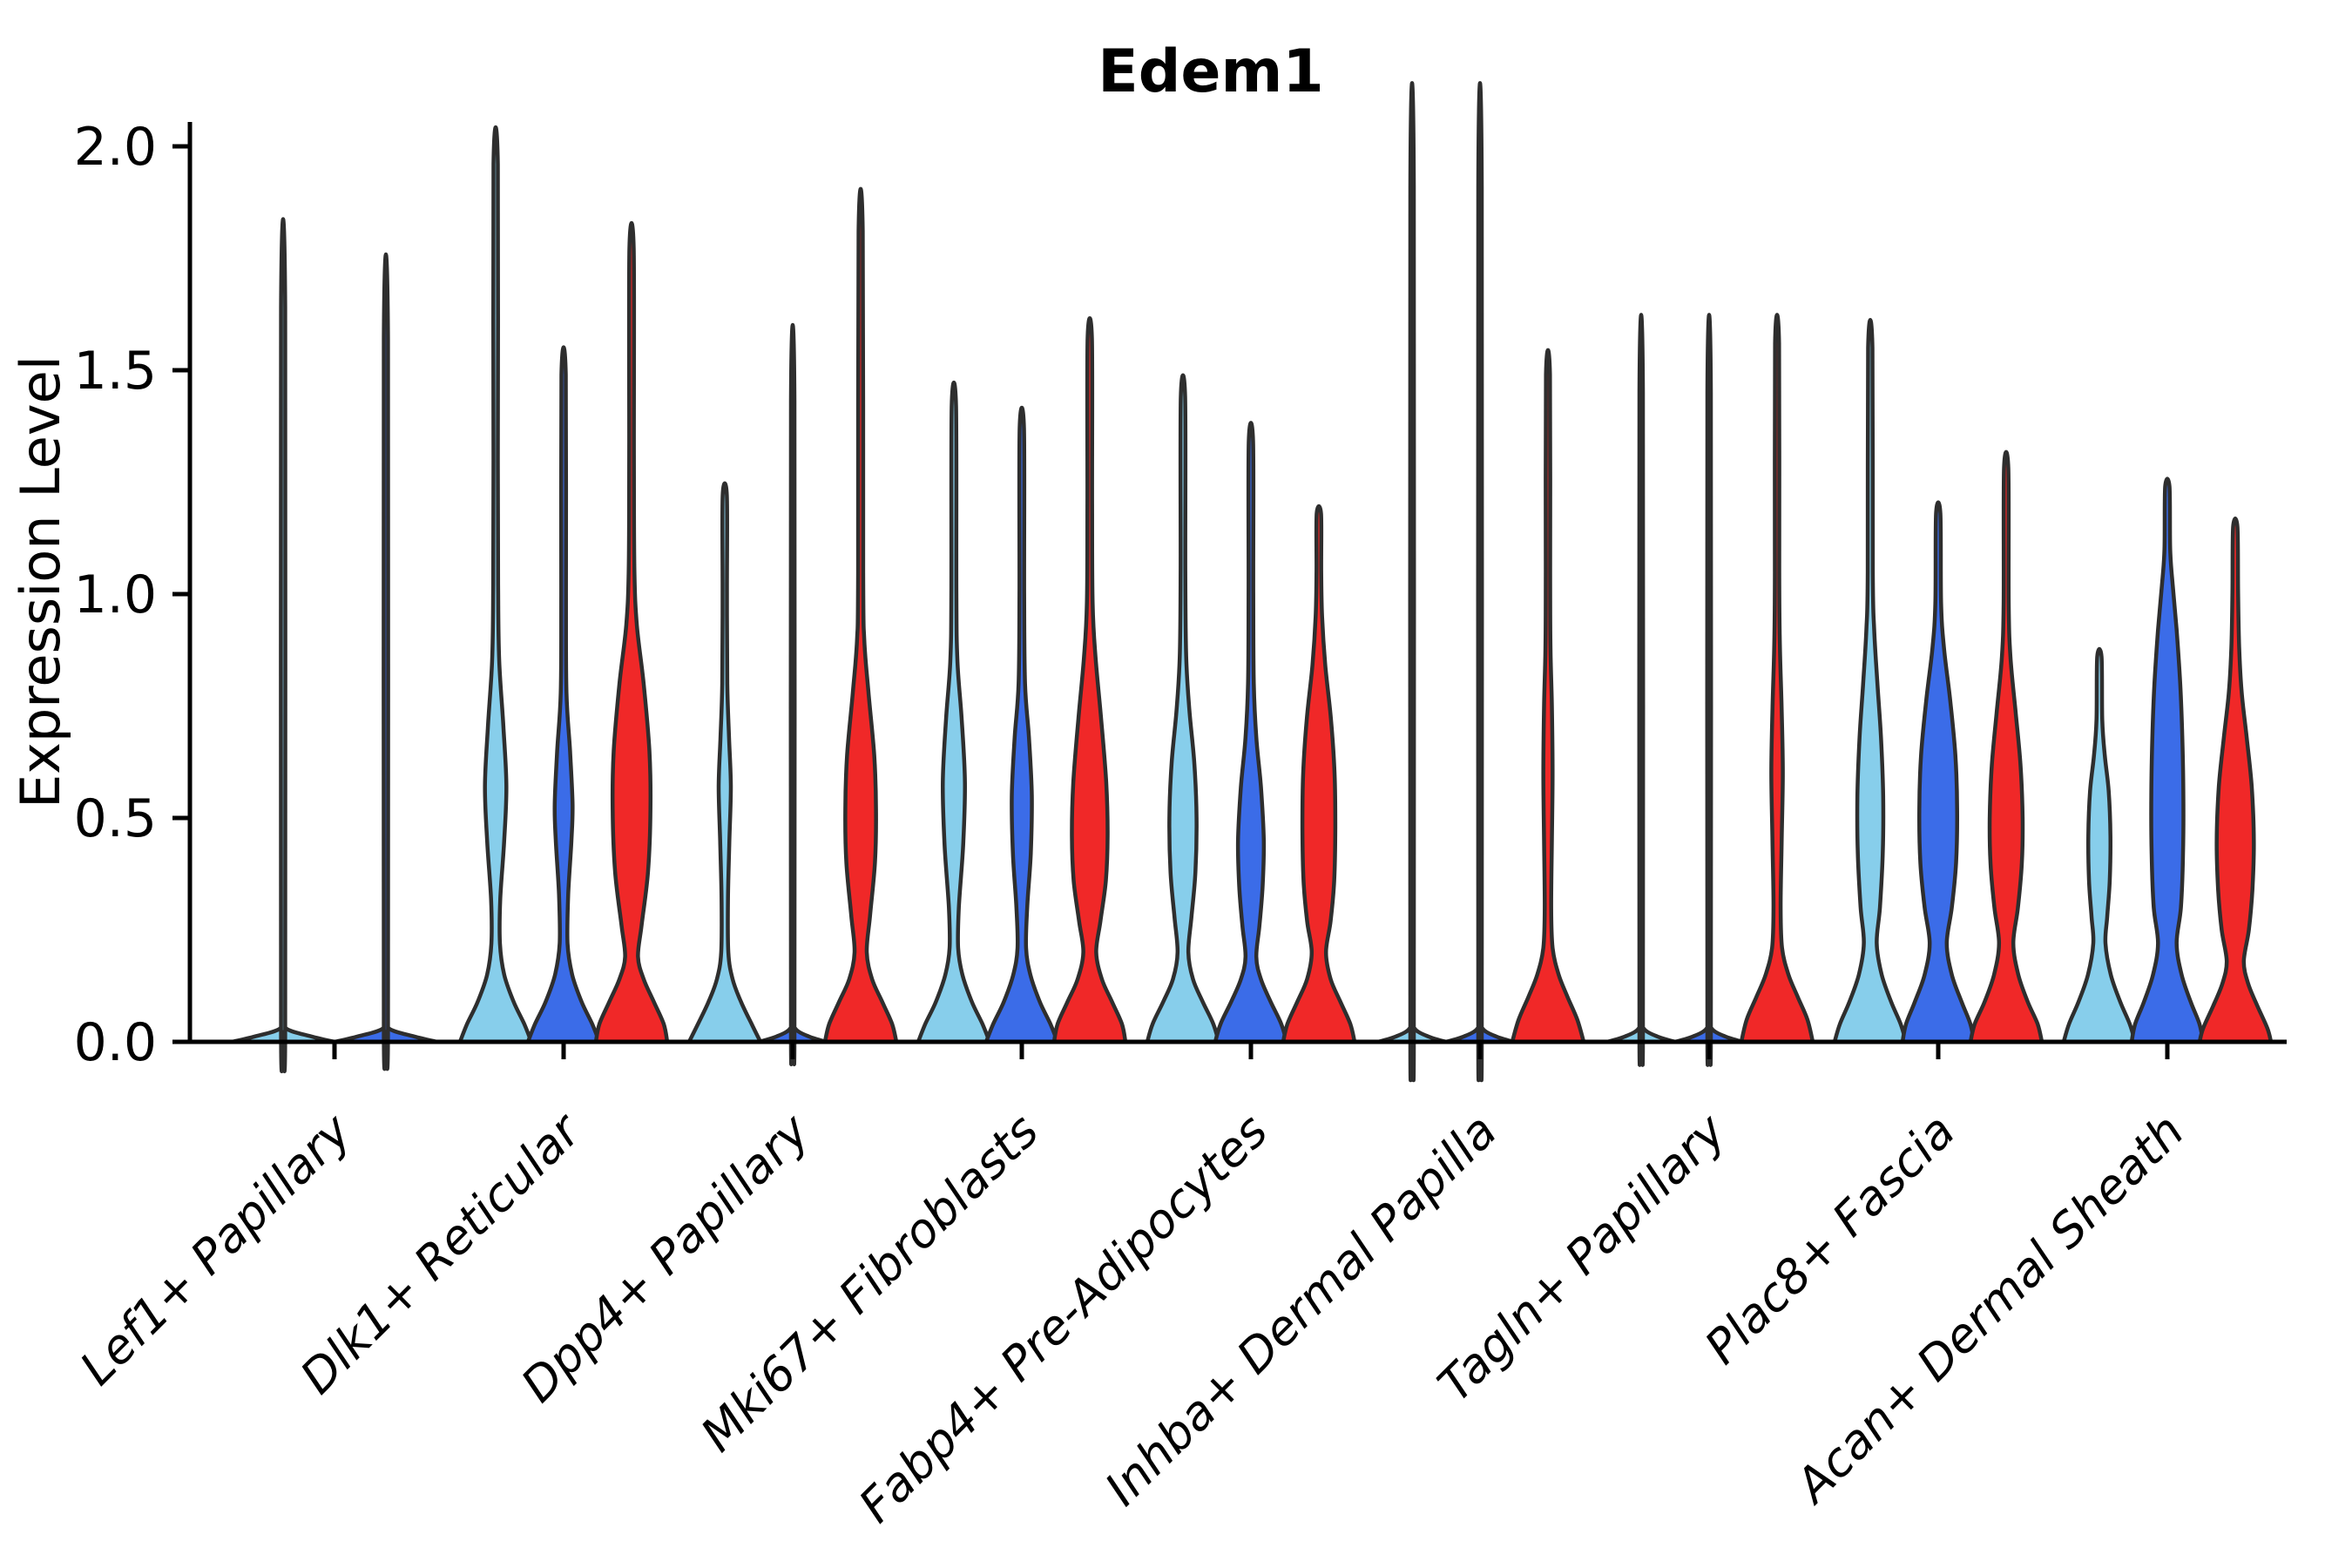 The image size is (2352, 1568). What do you see at coordinates (1988, 1310) in the screenshot?
I see `x-tick-label-acan-dermal-sheath: Acan+ Dermal Sheath` at bounding box center [1988, 1310].